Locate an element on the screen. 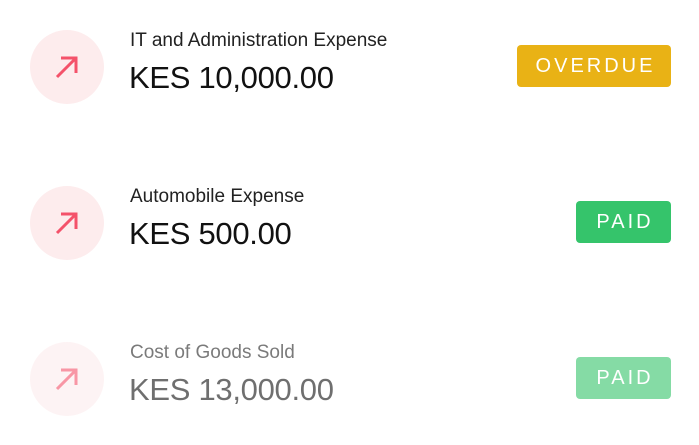 Image resolution: width=699 pixels, height=445 pixels. status-badge: OVERDUE is located at coordinates (594, 66).